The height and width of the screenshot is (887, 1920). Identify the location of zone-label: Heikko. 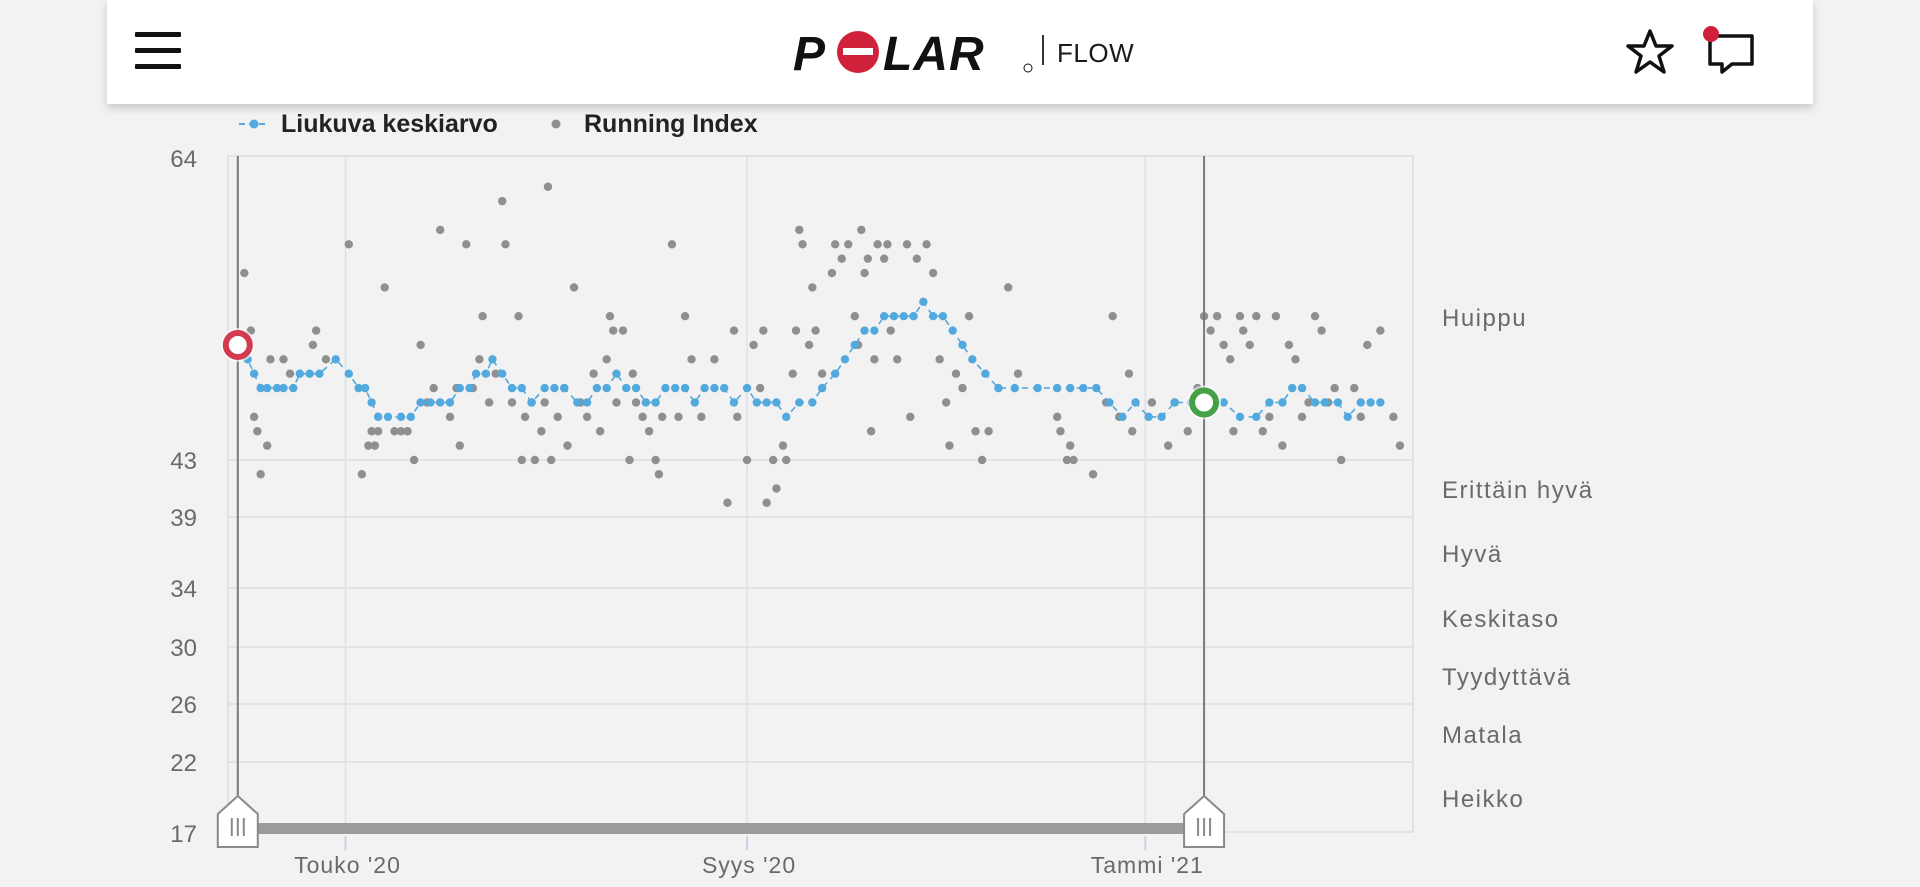
(1483, 799).